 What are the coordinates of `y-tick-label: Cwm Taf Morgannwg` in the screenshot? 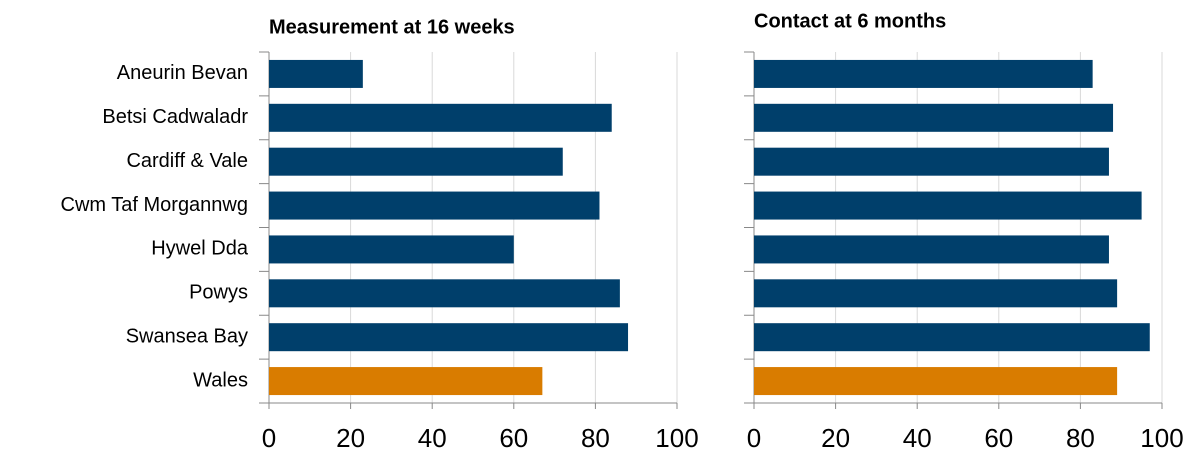 It's located at (154, 205).